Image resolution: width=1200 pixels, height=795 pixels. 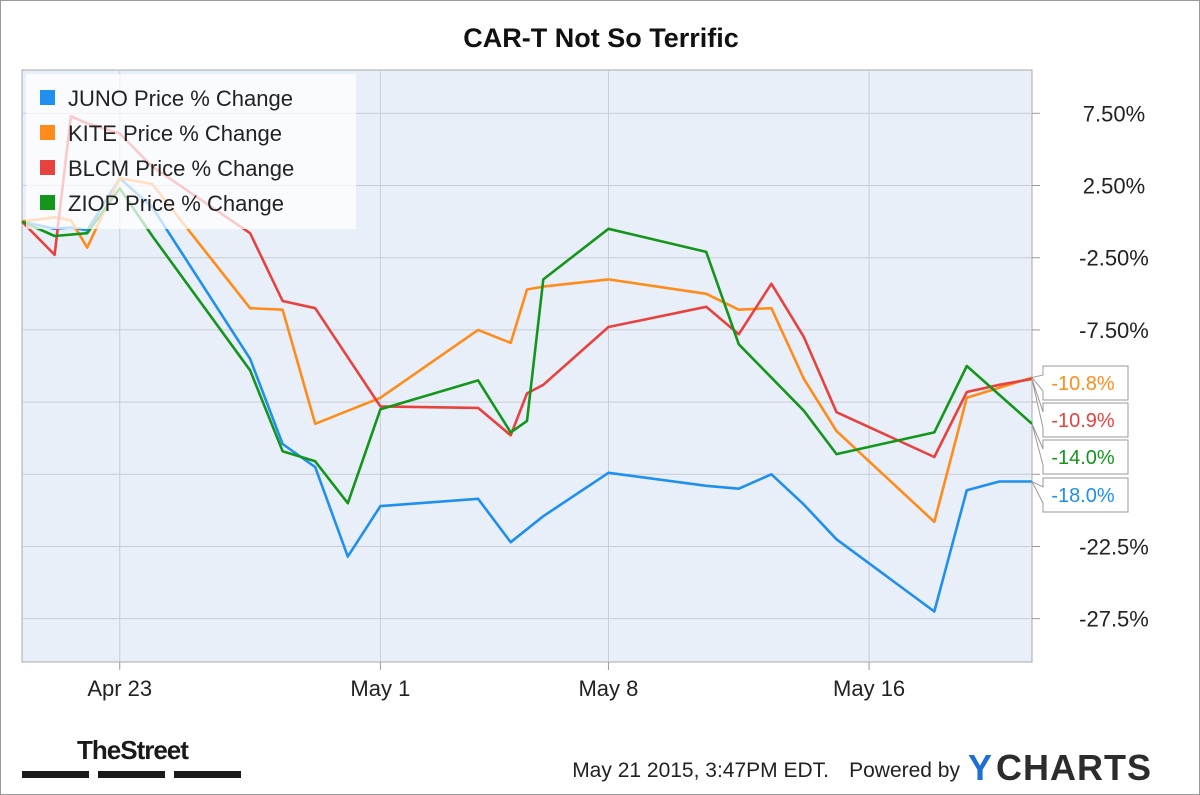 What do you see at coordinates (700, 770) in the screenshot?
I see `timestamp-text: May 21 2015, 3:47PM EDT.` at bounding box center [700, 770].